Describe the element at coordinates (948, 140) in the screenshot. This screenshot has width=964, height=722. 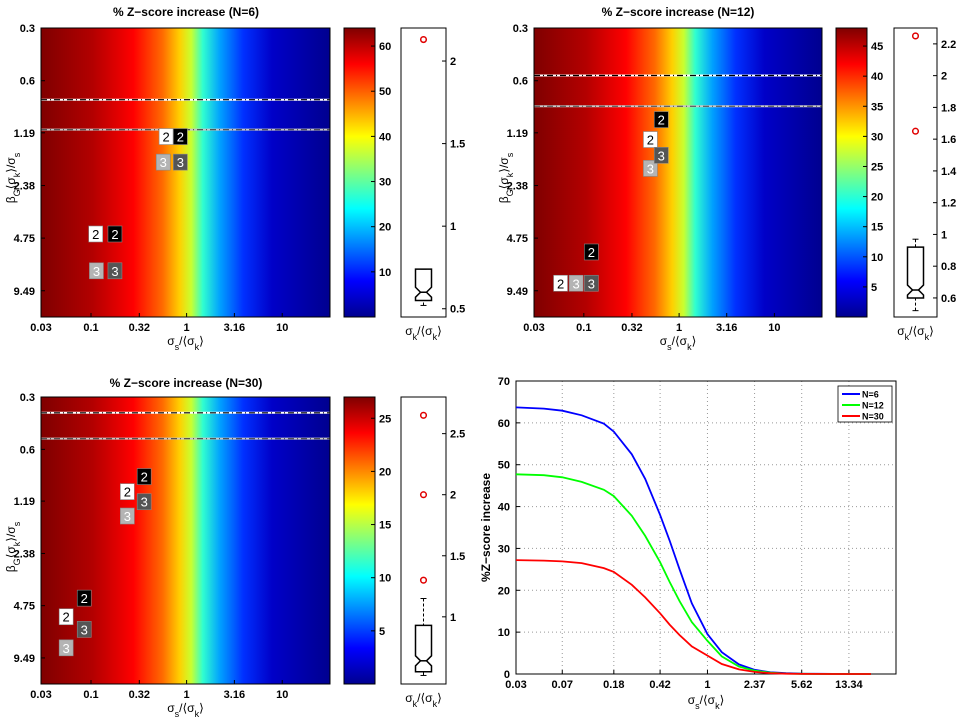
I see `boxplot-tick-label: 1.6` at that location.